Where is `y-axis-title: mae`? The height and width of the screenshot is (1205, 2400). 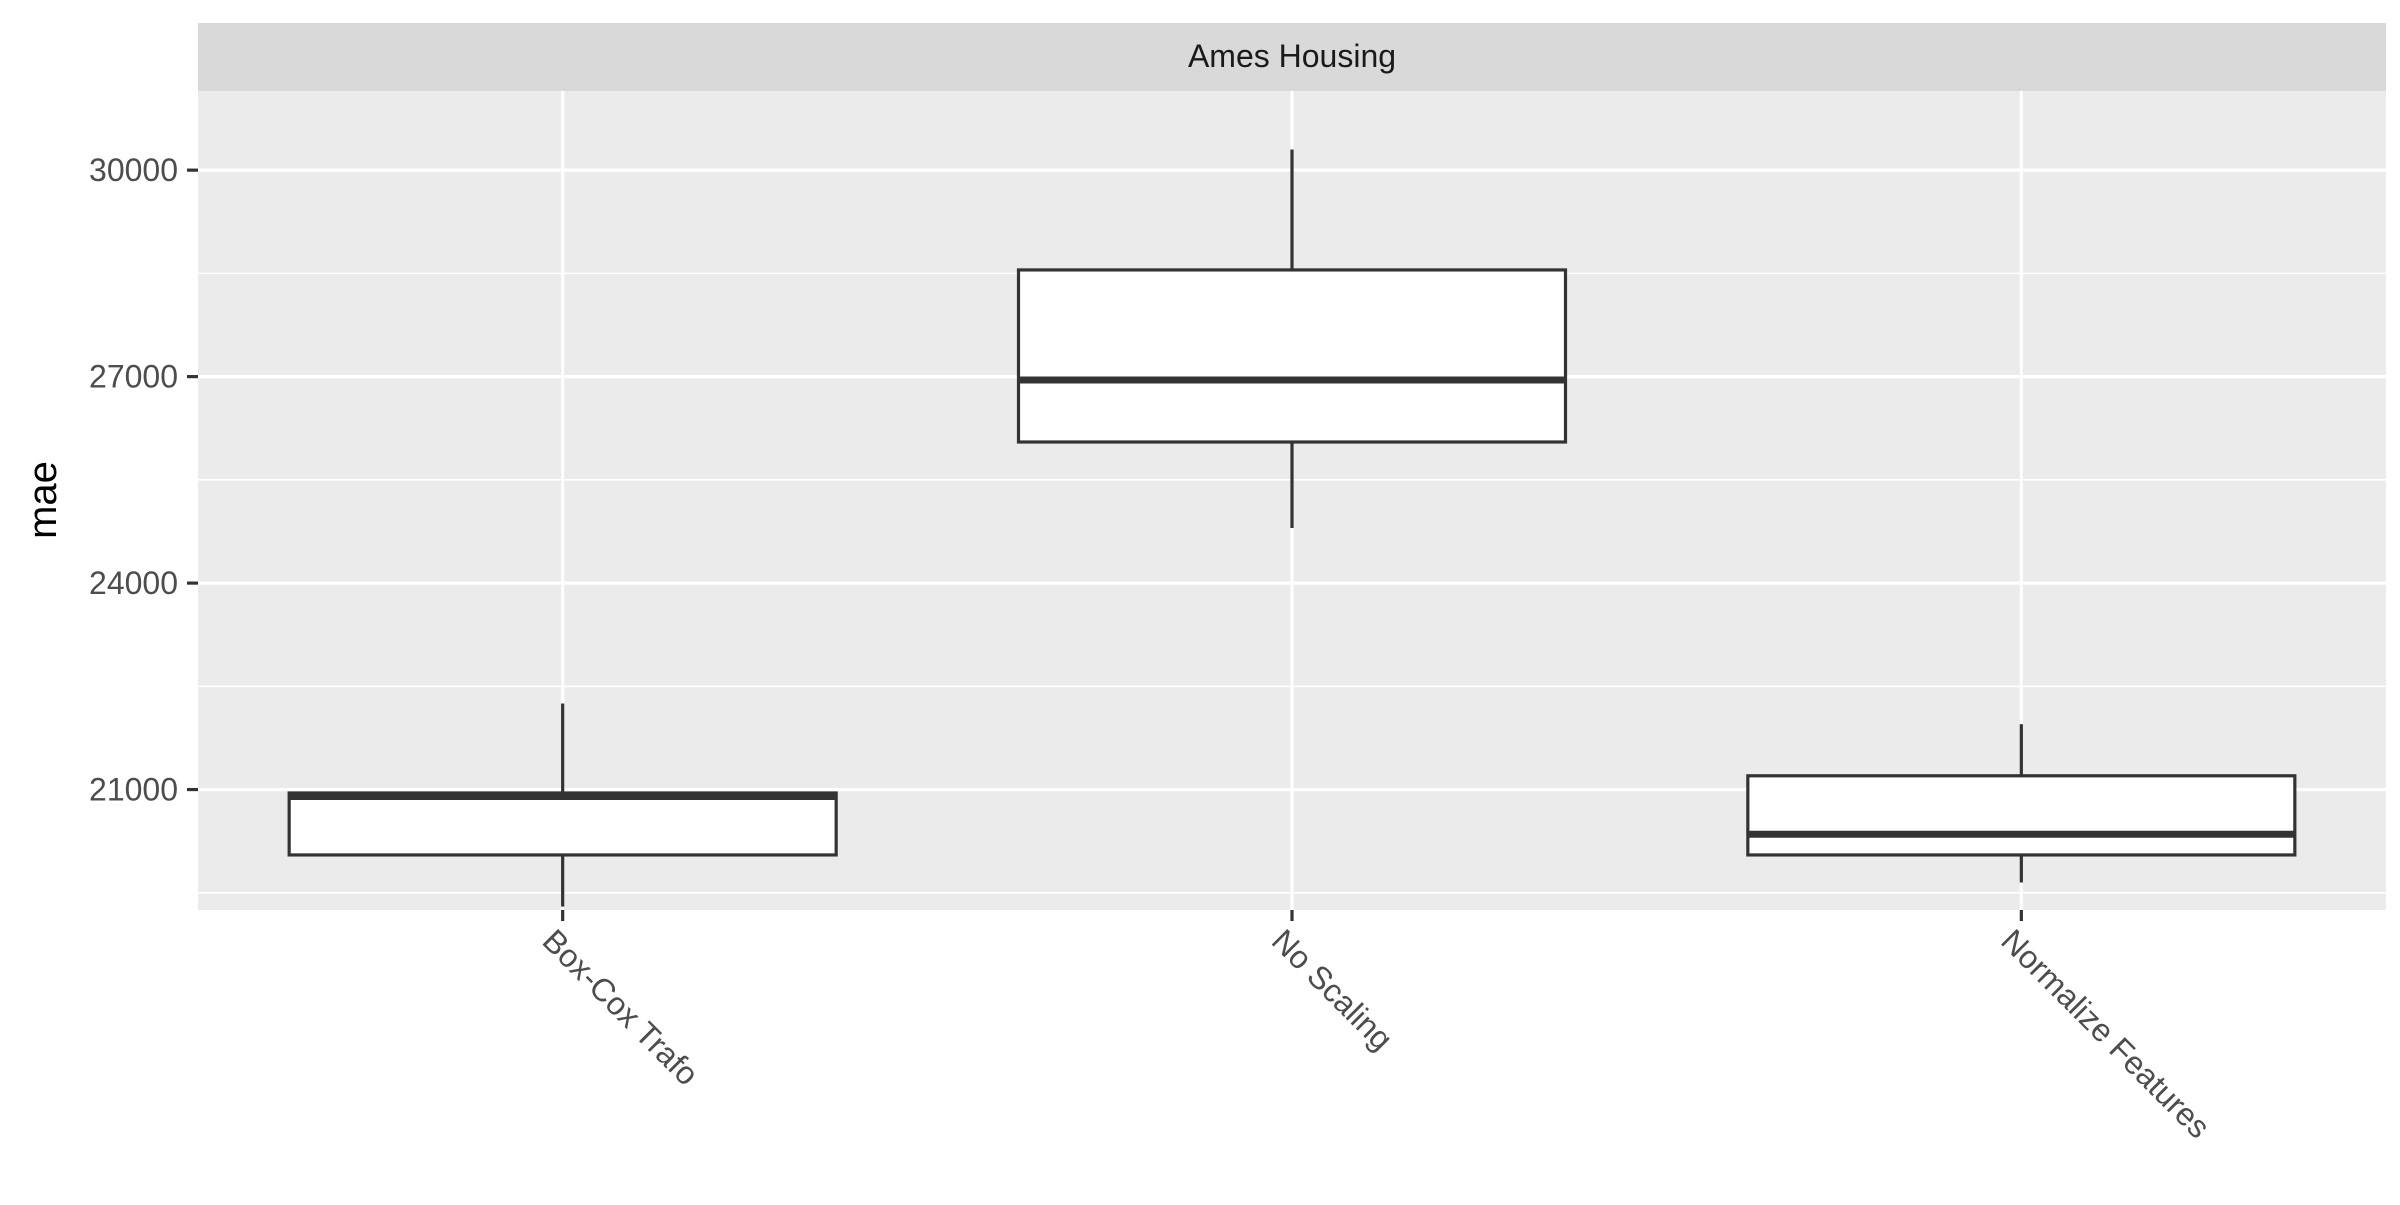
y-axis-title: mae is located at coordinates (43, 500).